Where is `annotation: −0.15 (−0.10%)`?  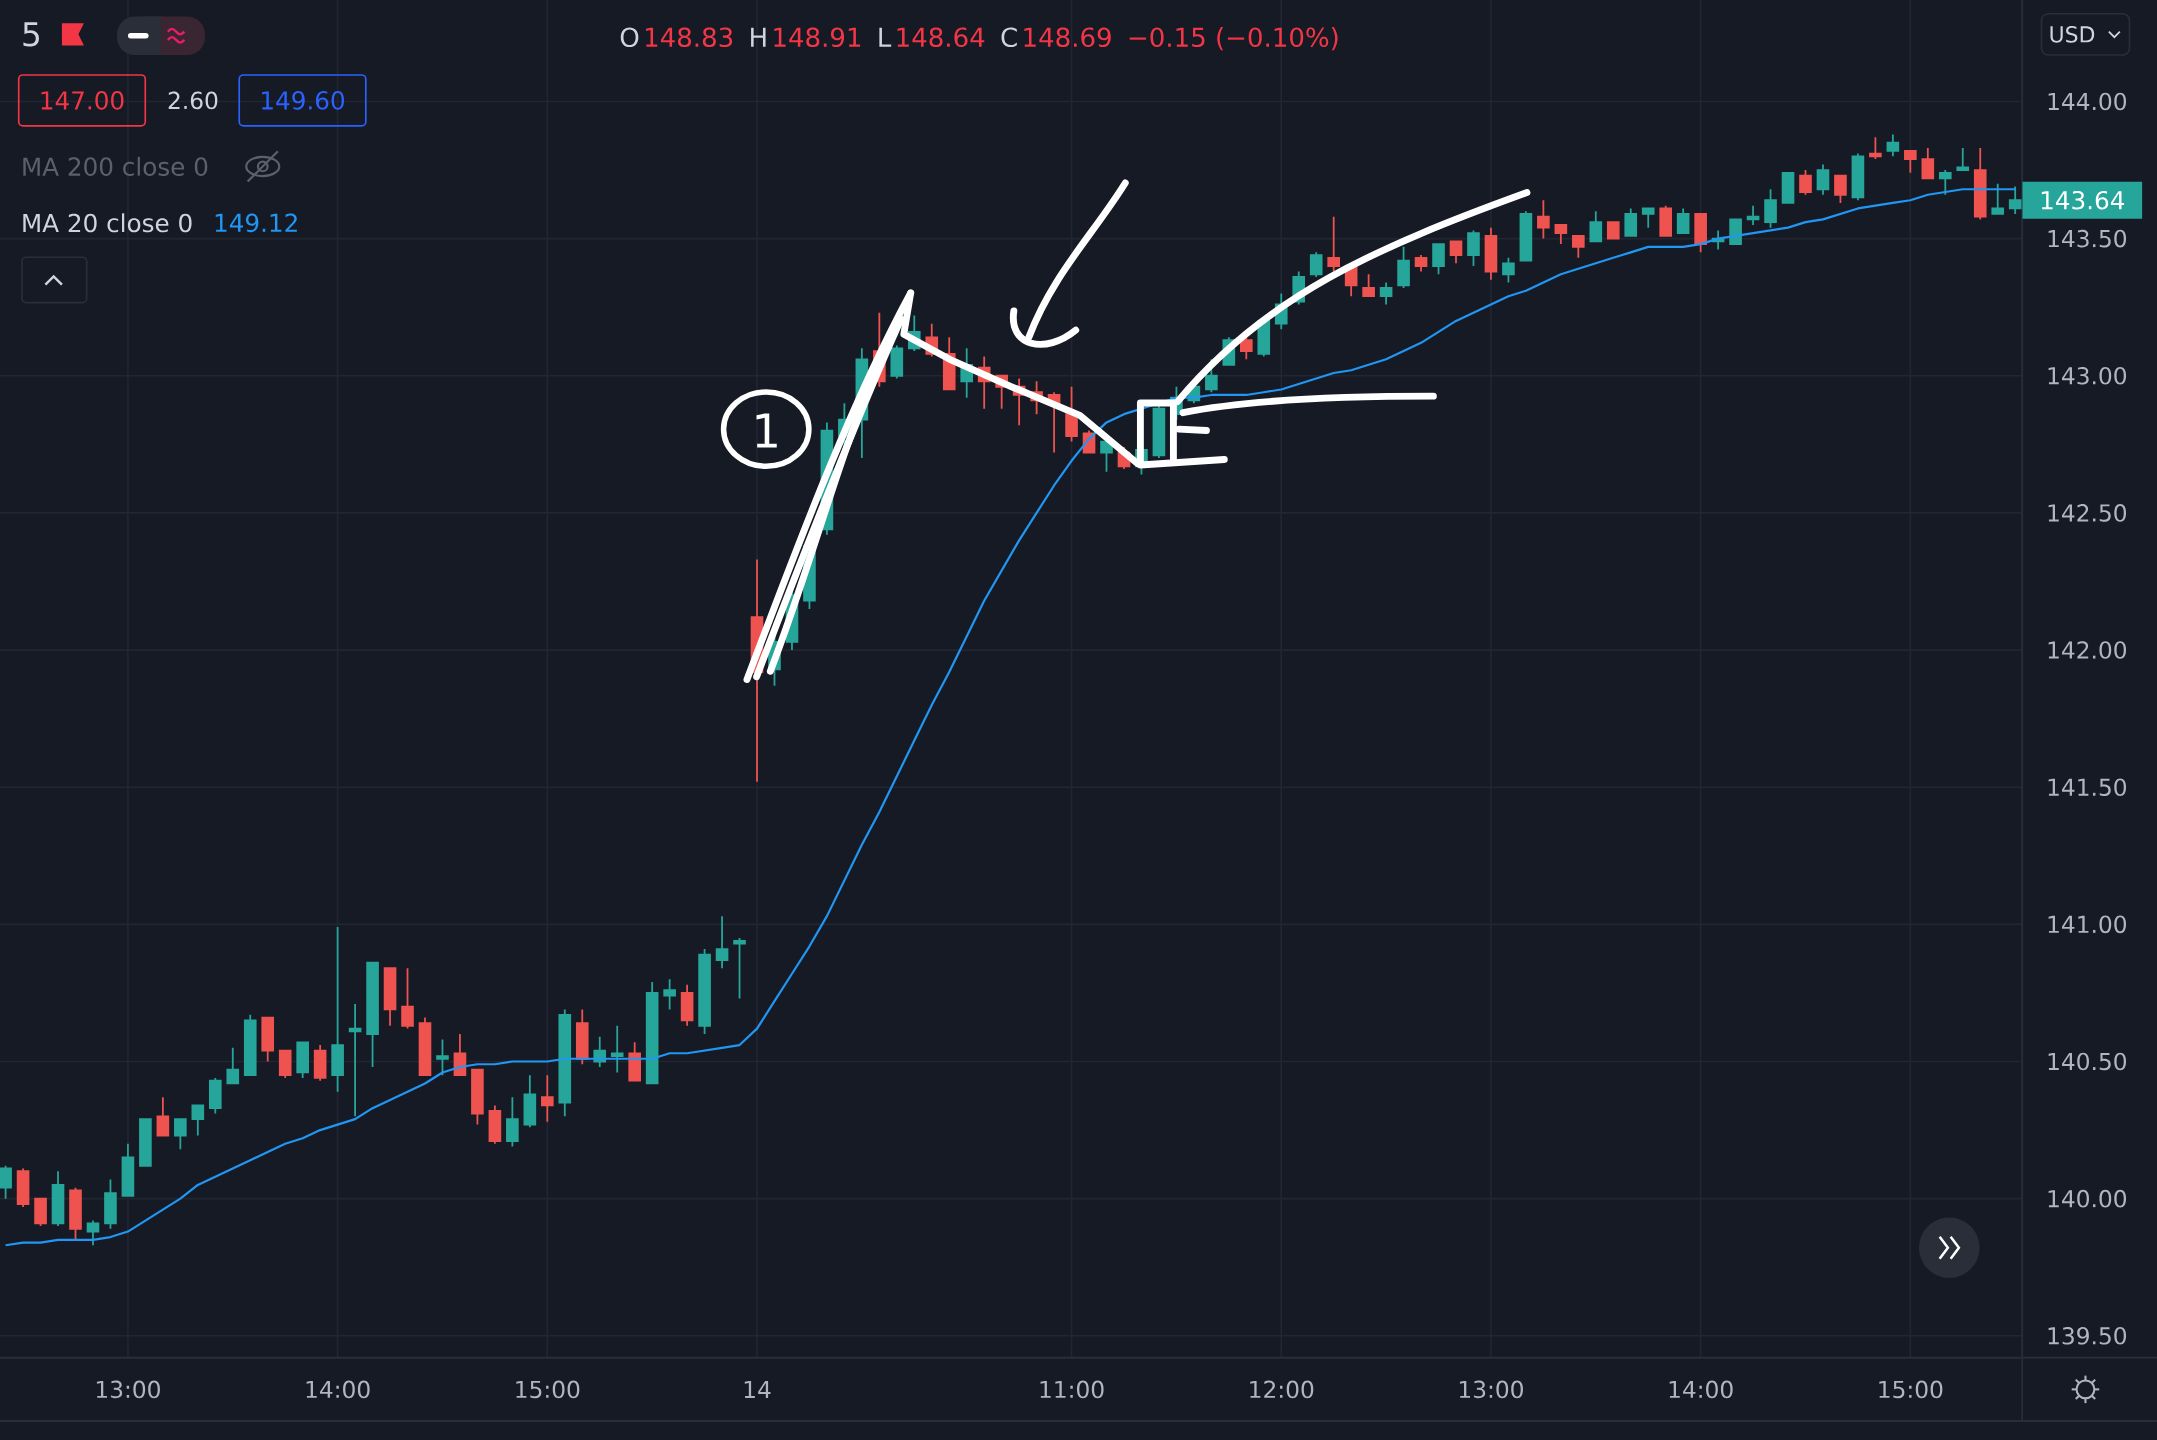 annotation: −0.15 (−0.10%) is located at coordinates (1233, 38).